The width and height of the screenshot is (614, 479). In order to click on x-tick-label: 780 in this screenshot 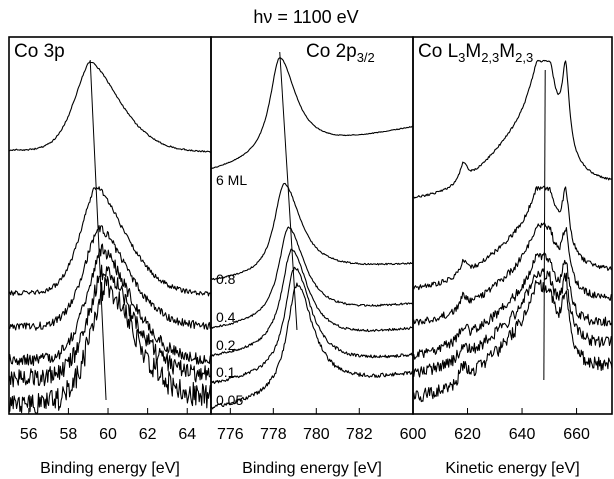, I will do `click(316, 434)`.